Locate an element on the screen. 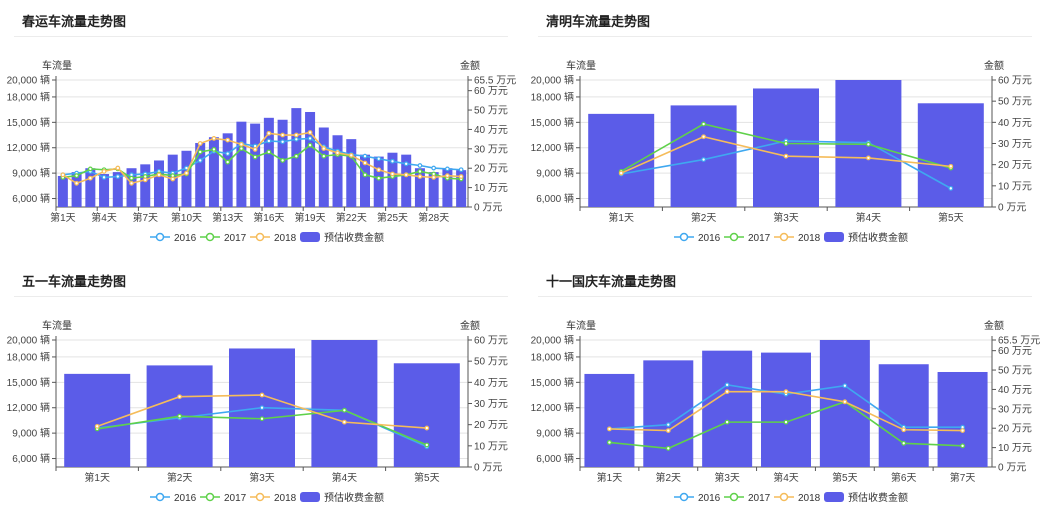  left-axis-name: 车流量 is located at coordinates (57, 325).